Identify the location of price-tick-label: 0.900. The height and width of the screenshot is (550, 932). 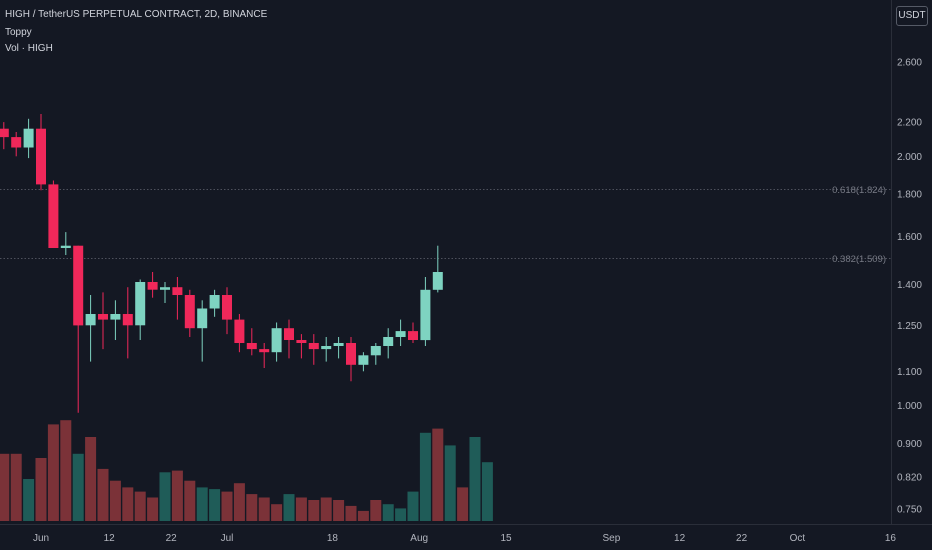
(909, 444).